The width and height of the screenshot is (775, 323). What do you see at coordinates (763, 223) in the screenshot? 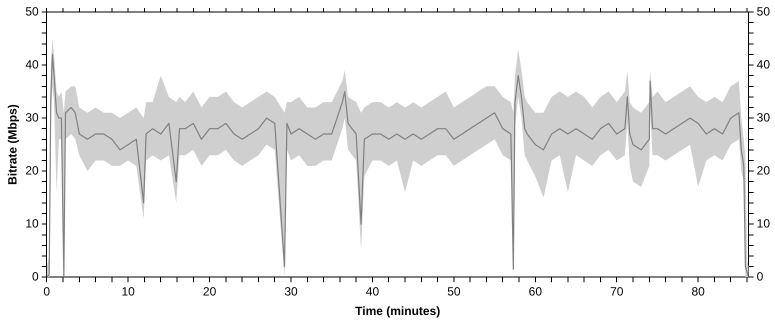
I see `y2-tick-label: 10` at bounding box center [763, 223].